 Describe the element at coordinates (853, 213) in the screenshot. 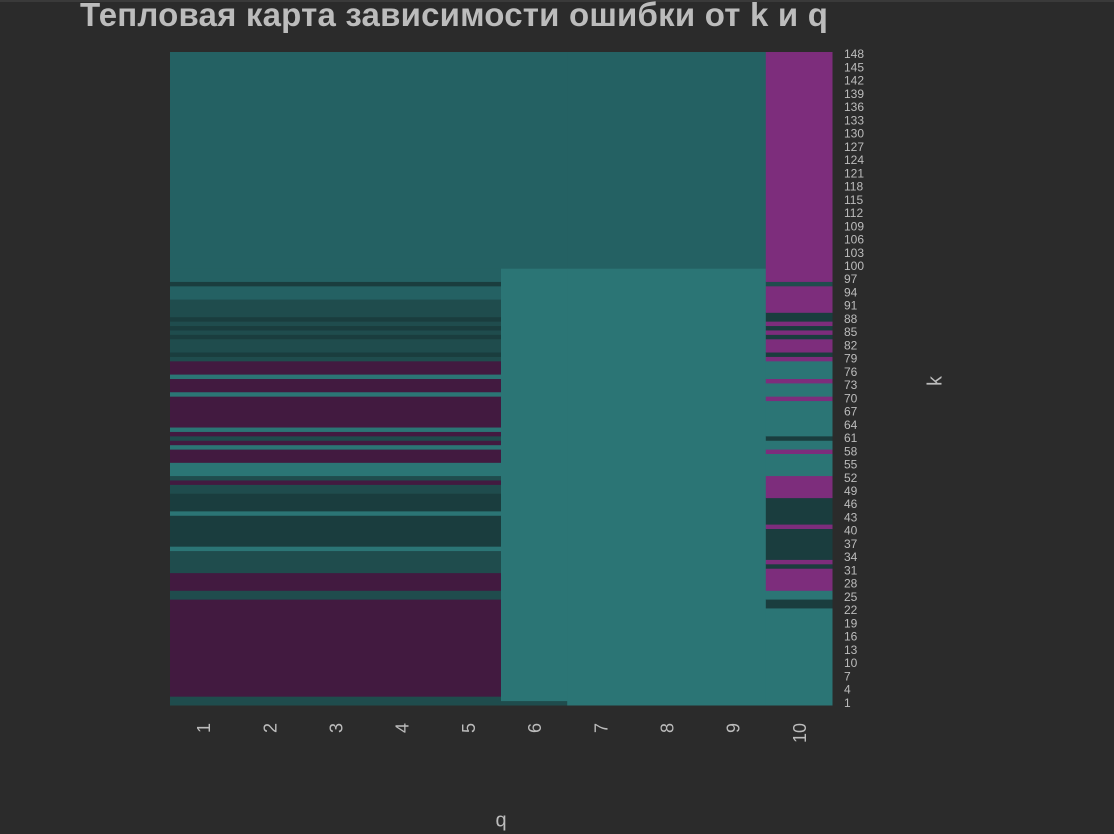

I see `y-tick-label-112: 112` at that location.